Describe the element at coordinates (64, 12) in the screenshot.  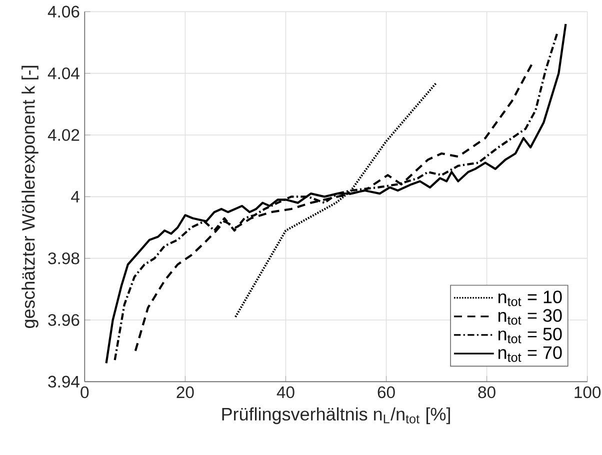
I see `y-tick-label: 4.06` at that location.